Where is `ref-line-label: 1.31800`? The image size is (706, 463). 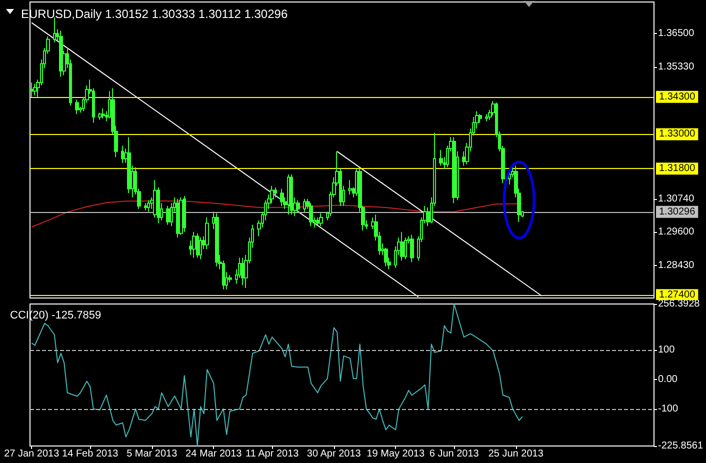 ref-line-label: 1.31800 is located at coordinates (677, 168).